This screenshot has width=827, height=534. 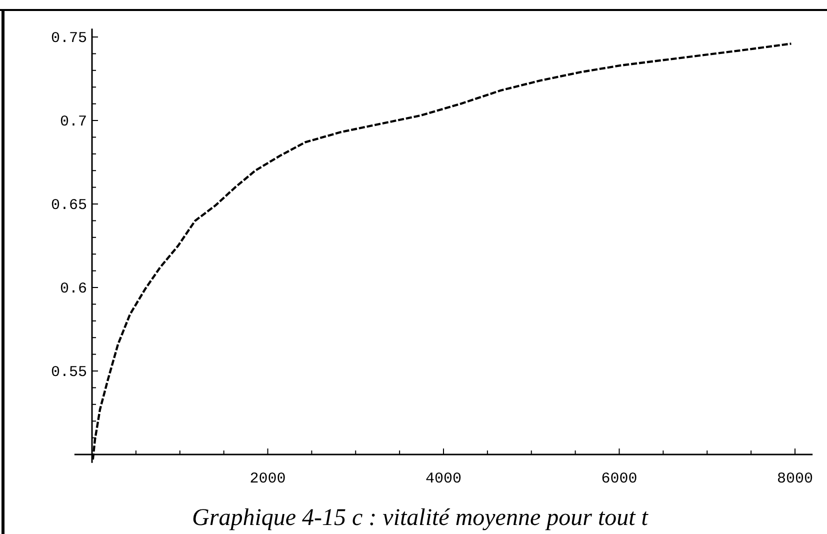 I want to click on x-tick-label: 4000, so click(x=443, y=479).